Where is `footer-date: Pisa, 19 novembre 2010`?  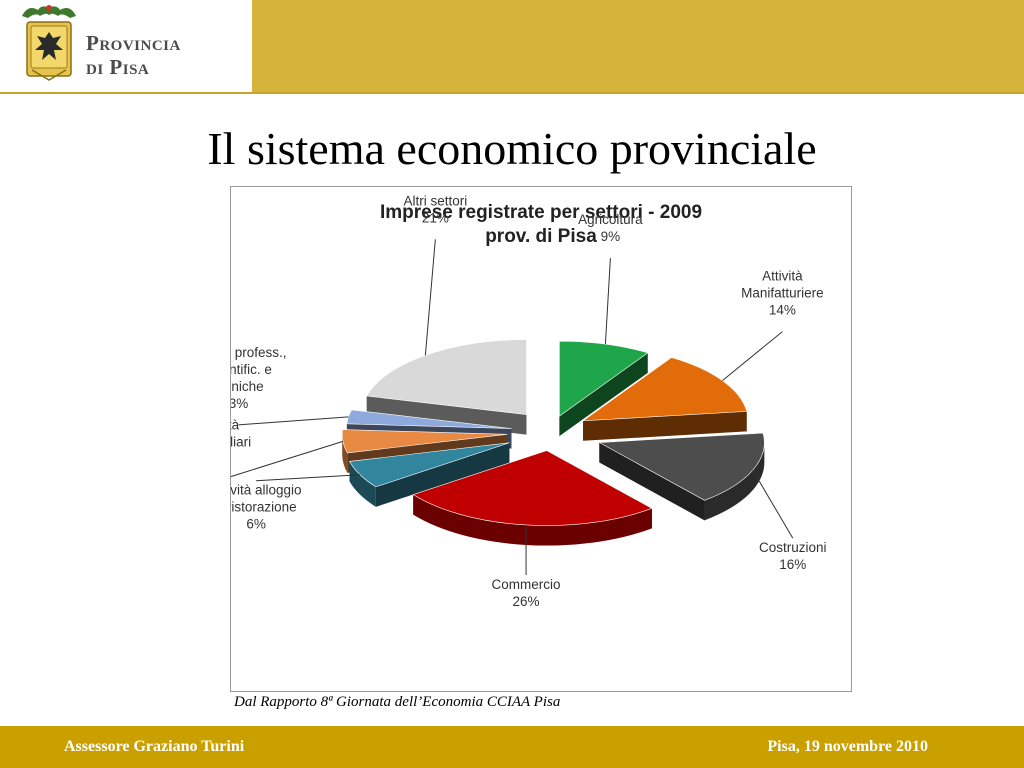 footer-date: Pisa, 19 novembre 2010 is located at coordinates (847, 746).